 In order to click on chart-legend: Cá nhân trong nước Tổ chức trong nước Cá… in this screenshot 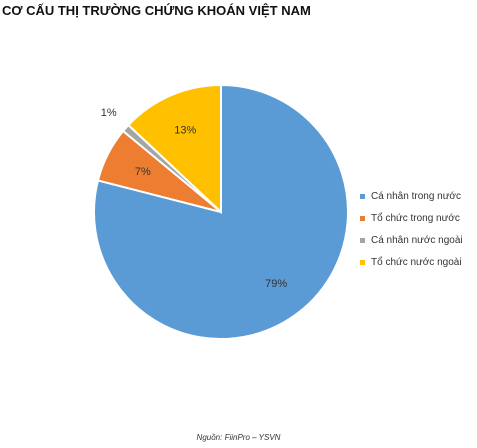, I will do `click(411, 229)`.